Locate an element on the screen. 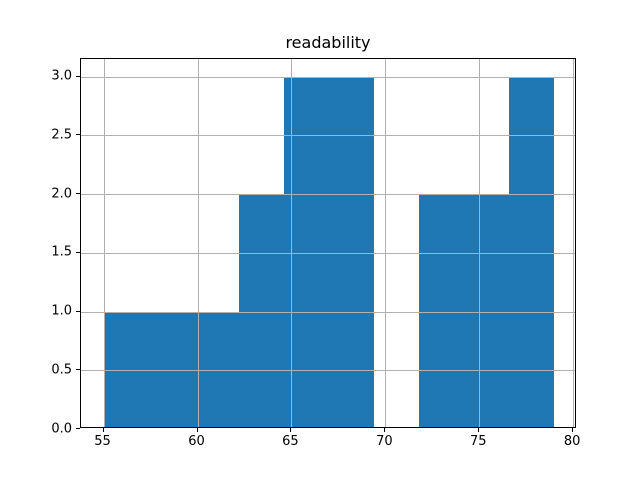  y-tick-label: 3.0 is located at coordinates (61, 76).